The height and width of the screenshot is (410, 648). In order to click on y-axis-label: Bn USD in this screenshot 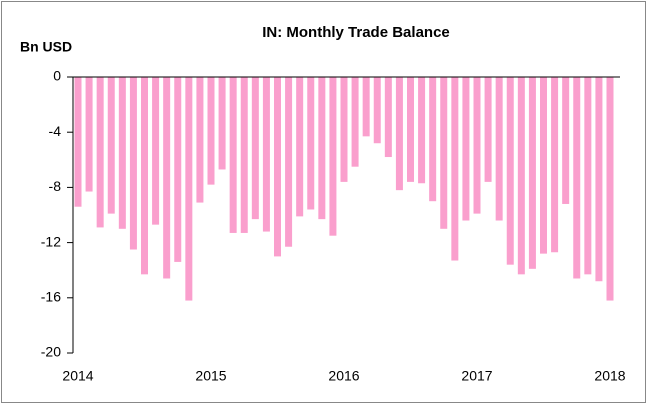, I will do `click(46, 47)`.